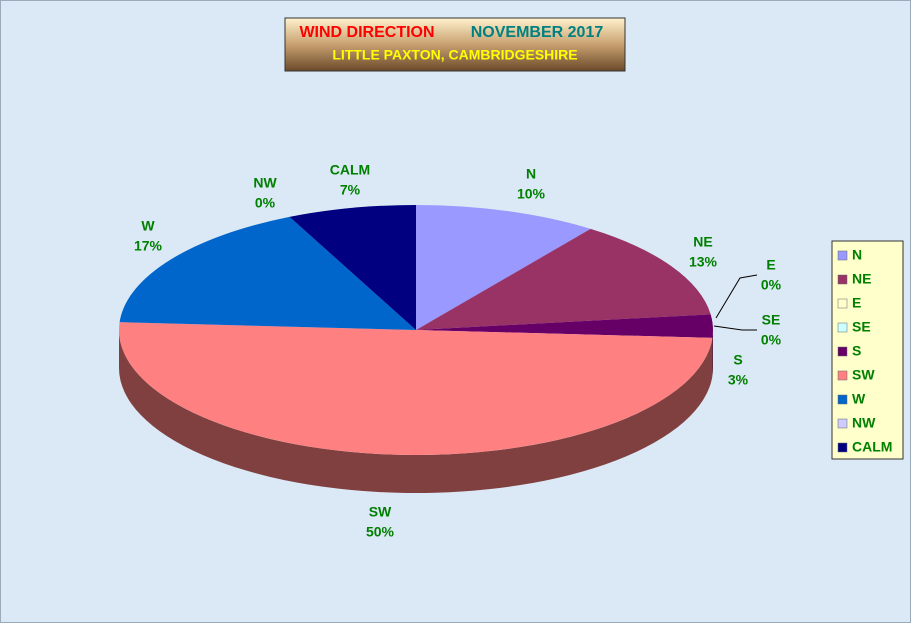 The width and height of the screenshot is (911, 623). Describe the element at coordinates (148, 226) in the screenshot. I see `data-label-category: W` at that location.